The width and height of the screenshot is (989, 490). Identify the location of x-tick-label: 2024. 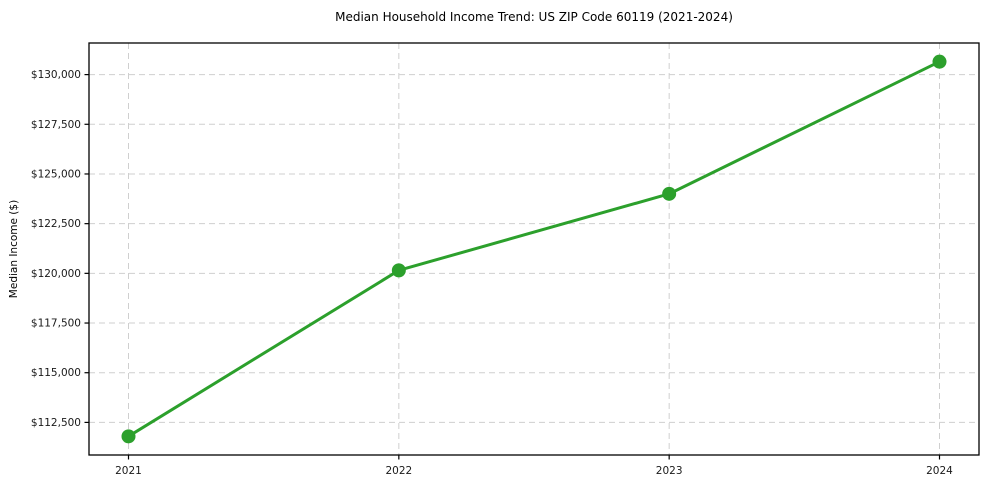
(939, 471).